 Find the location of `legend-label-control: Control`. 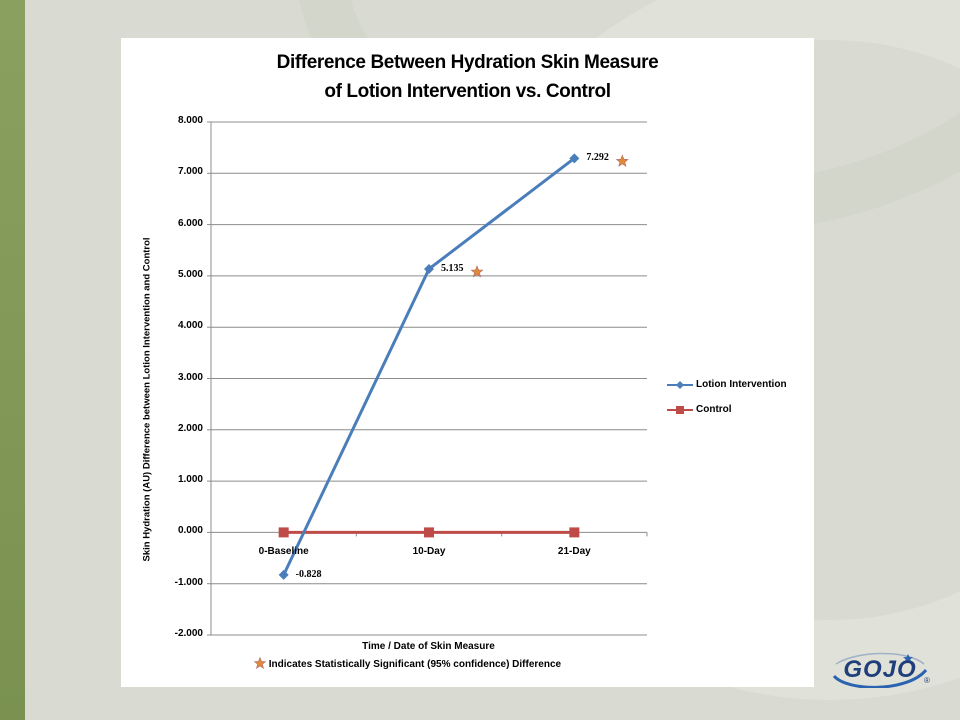

legend-label-control: Control is located at coordinates (714, 409).